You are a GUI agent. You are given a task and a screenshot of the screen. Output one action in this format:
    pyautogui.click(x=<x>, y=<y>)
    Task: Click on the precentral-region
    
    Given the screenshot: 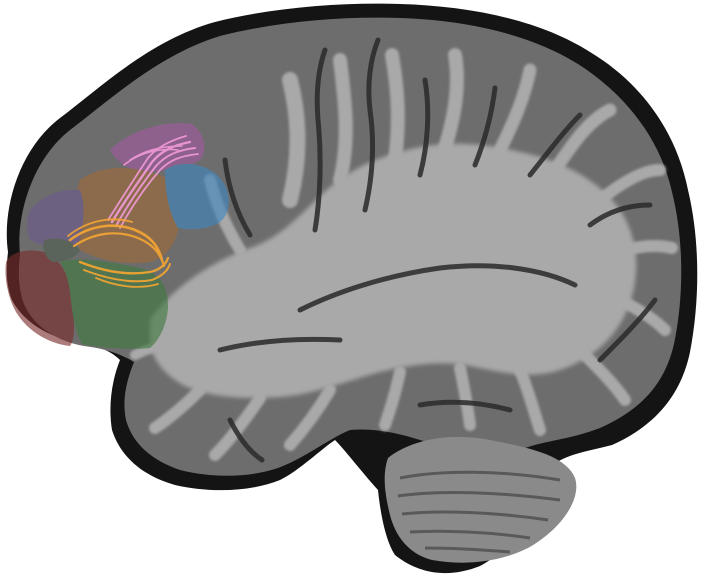 What is the action you would take?
    pyautogui.click(x=197, y=196)
    